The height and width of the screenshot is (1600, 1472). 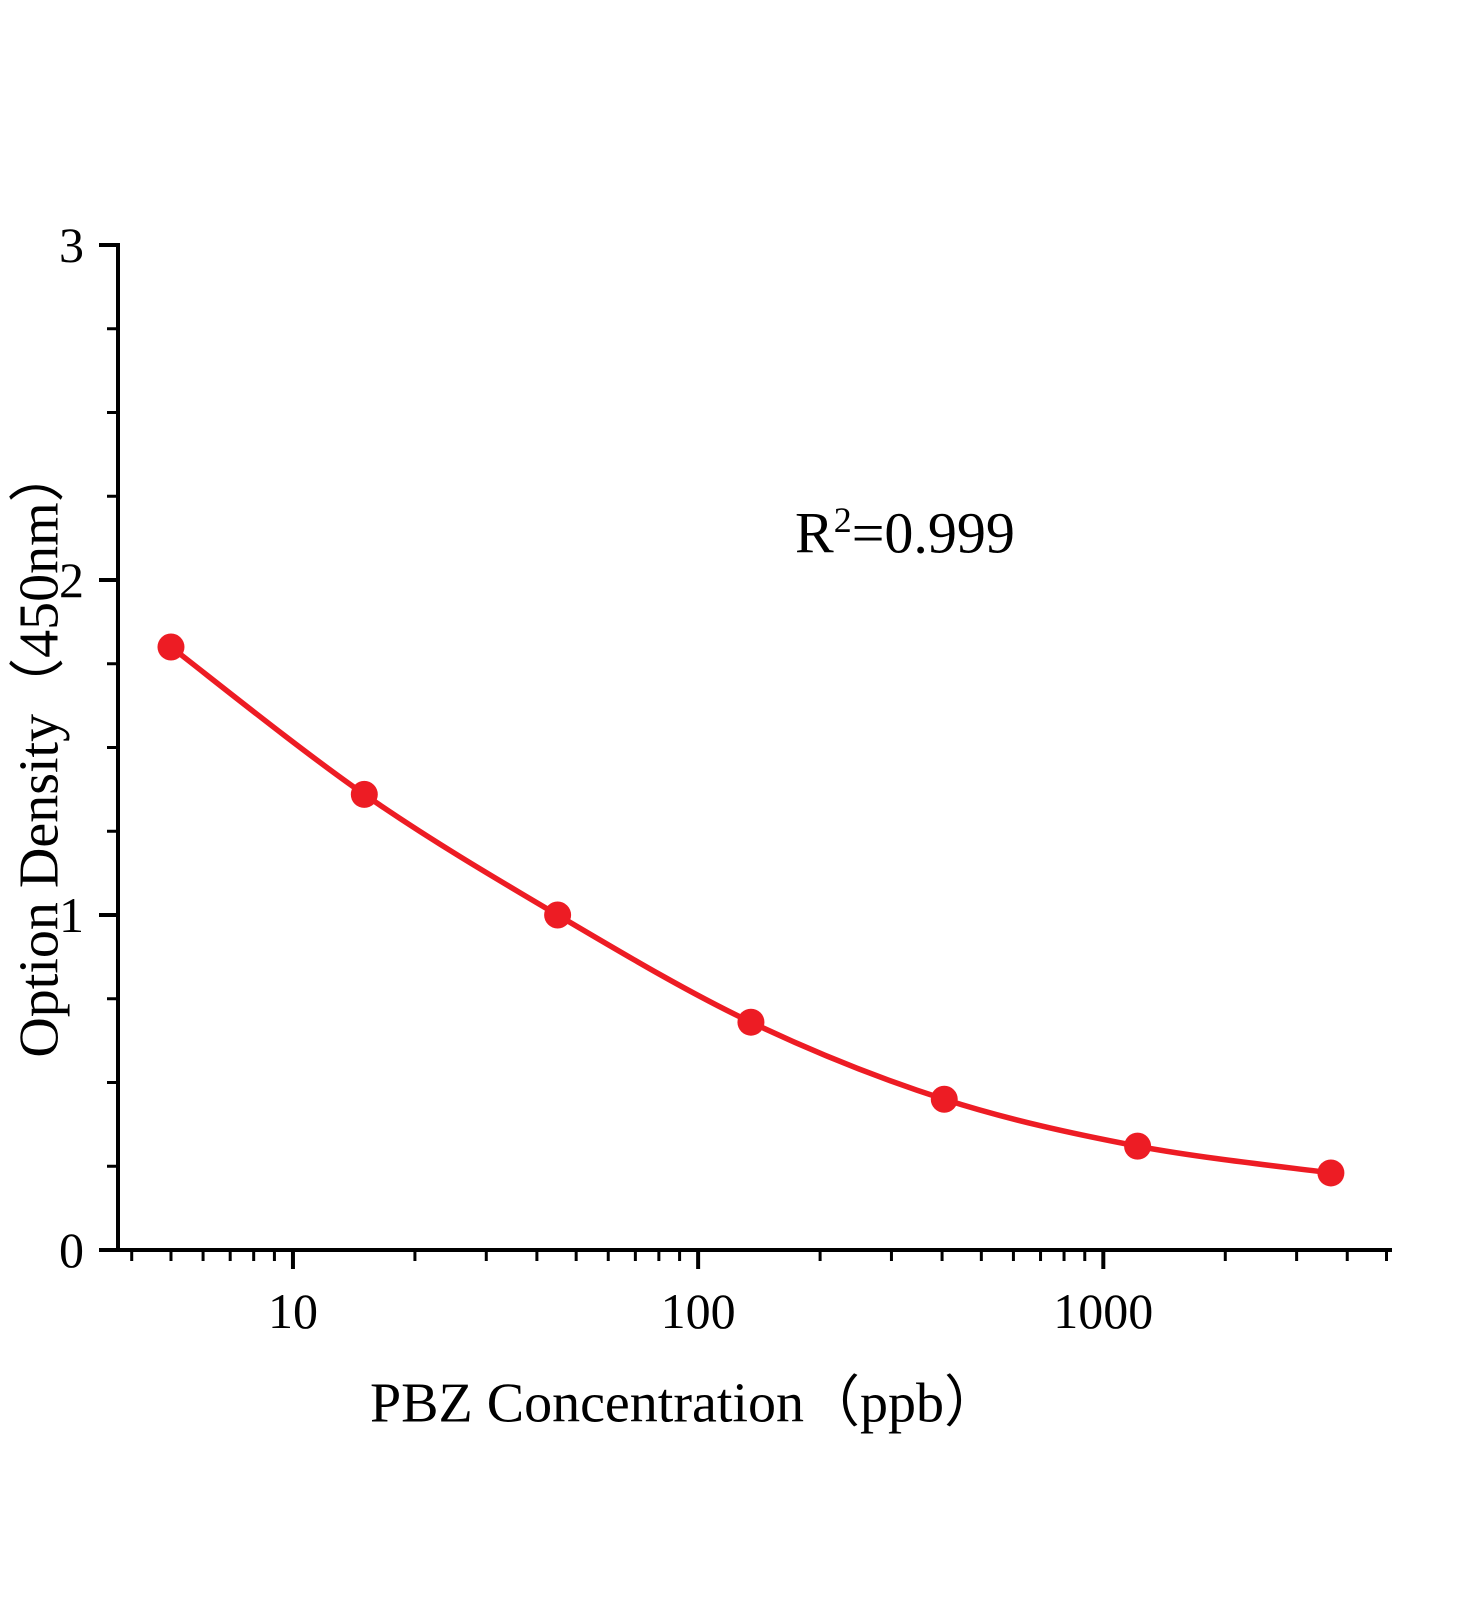 What do you see at coordinates (293, 1311) in the screenshot?
I see `x-tick-label: 10` at bounding box center [293, 1311].